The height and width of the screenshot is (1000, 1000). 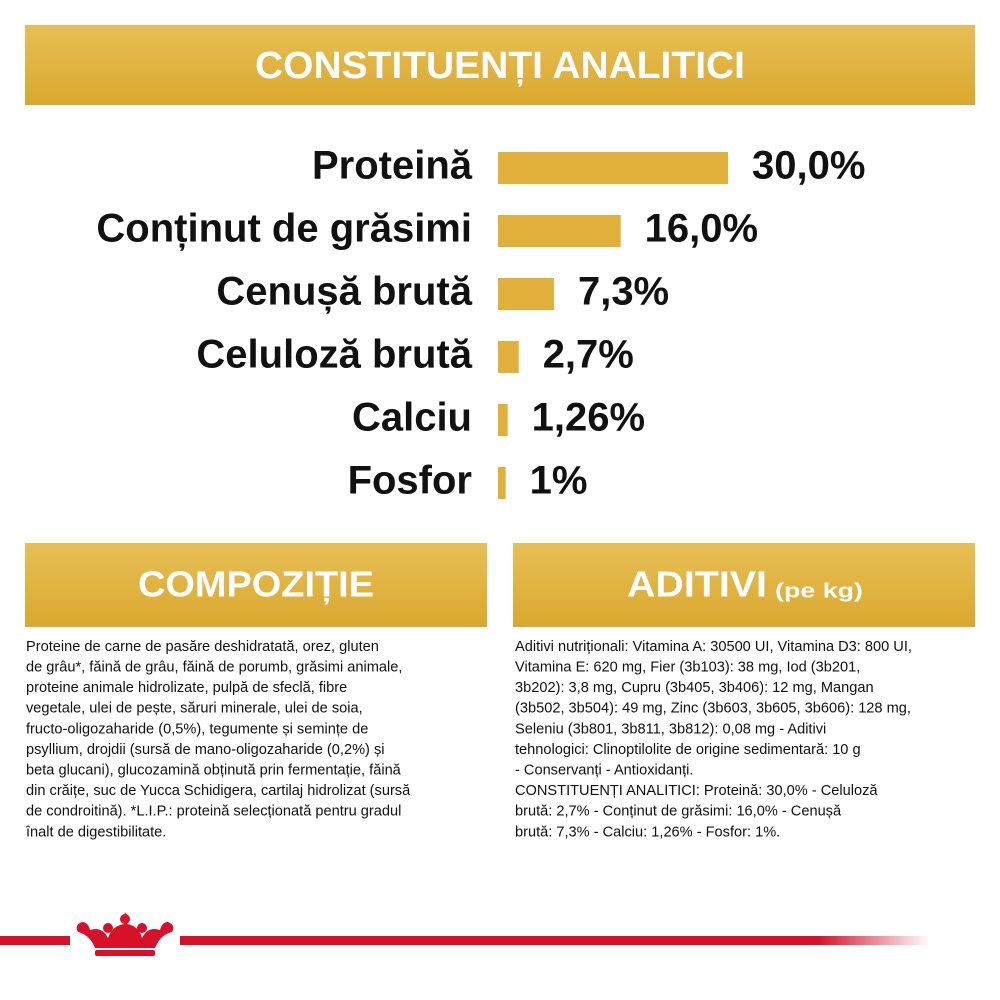 What do you see at coordinates (604, 770) in the screenshot?
I see `body-line: - Conservanți - Antioxidanți.` at bounding box center [604, 770].